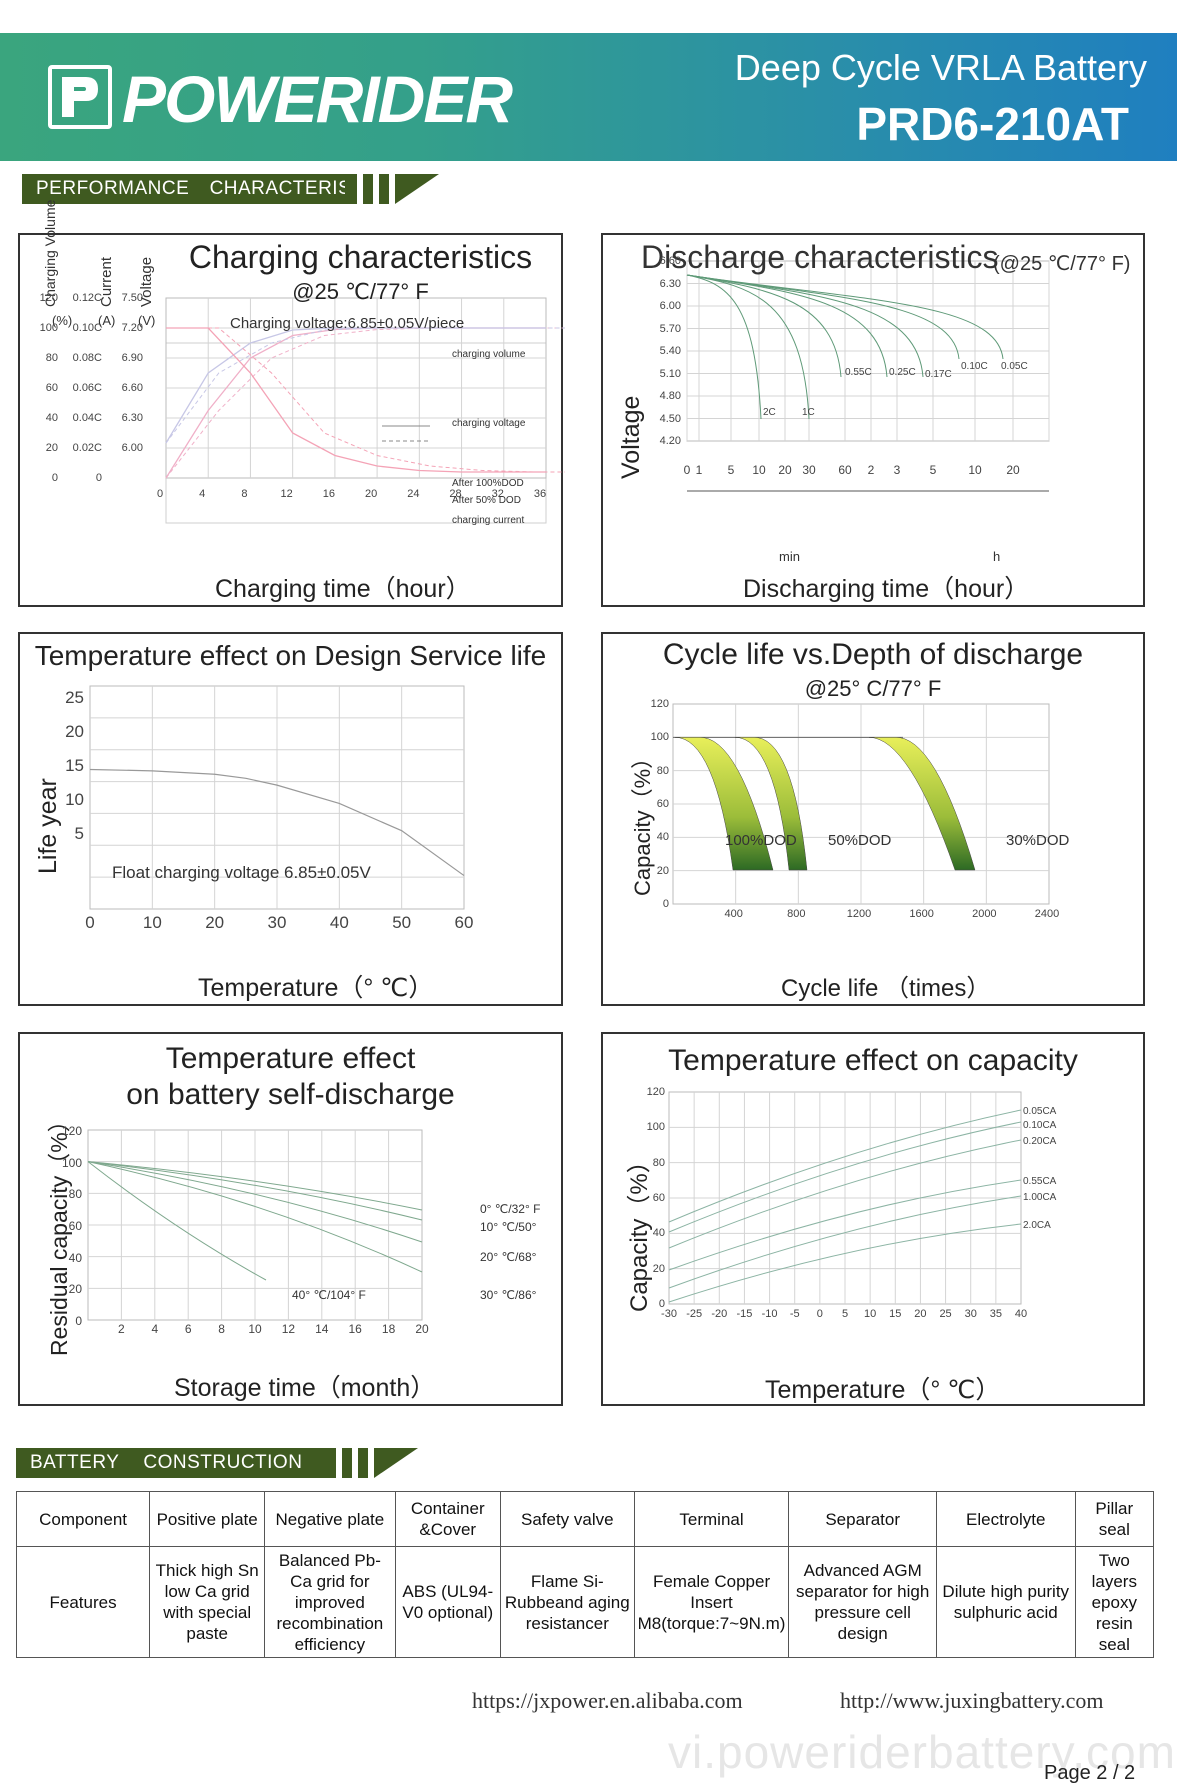  I want to click on table-header-cell: Pillar seal, so click(1114, 1519).